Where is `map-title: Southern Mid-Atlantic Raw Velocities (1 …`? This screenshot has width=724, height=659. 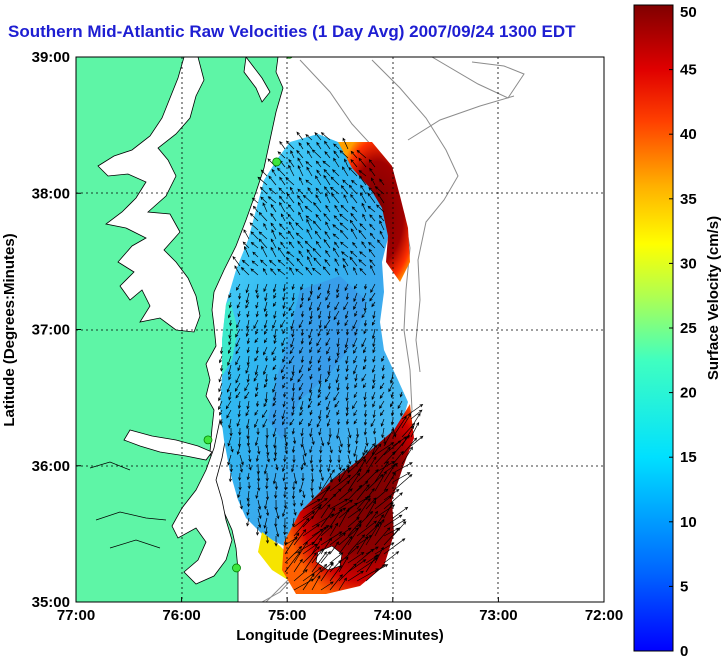
map-title: Southern Mid-Atlantic Raw Velocities (1 … is located at coordinates (292, 31).